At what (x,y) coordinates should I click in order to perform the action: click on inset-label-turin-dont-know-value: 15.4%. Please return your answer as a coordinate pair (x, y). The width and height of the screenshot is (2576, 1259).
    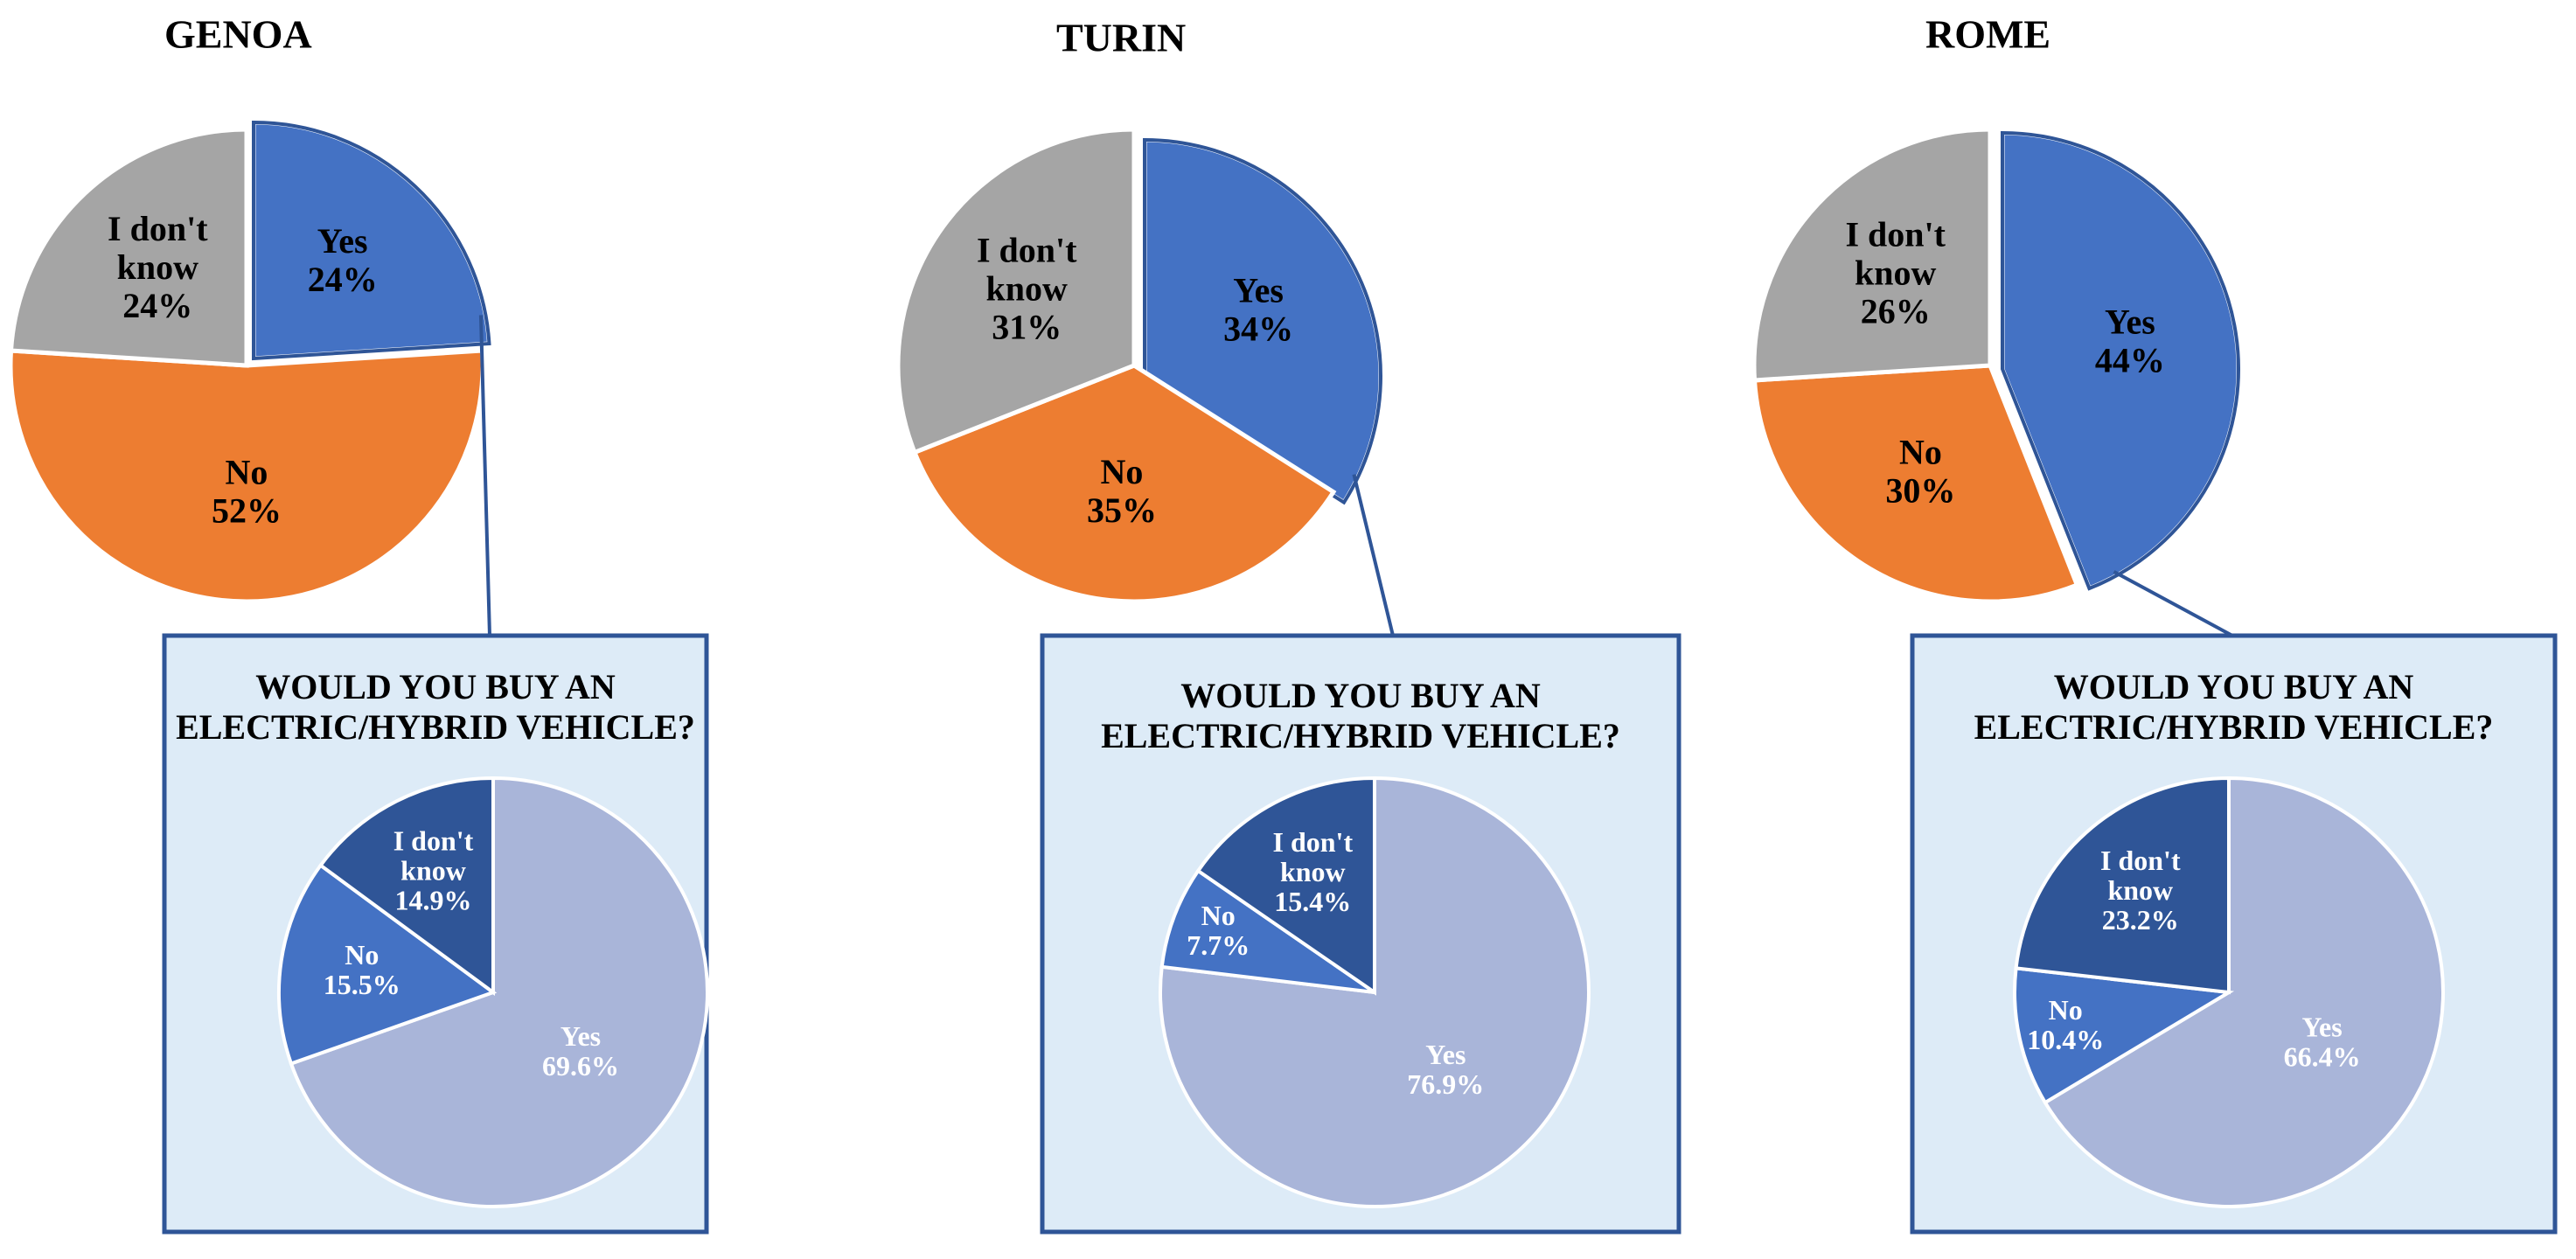
    Looking at the image, I should click on (1312, 902).